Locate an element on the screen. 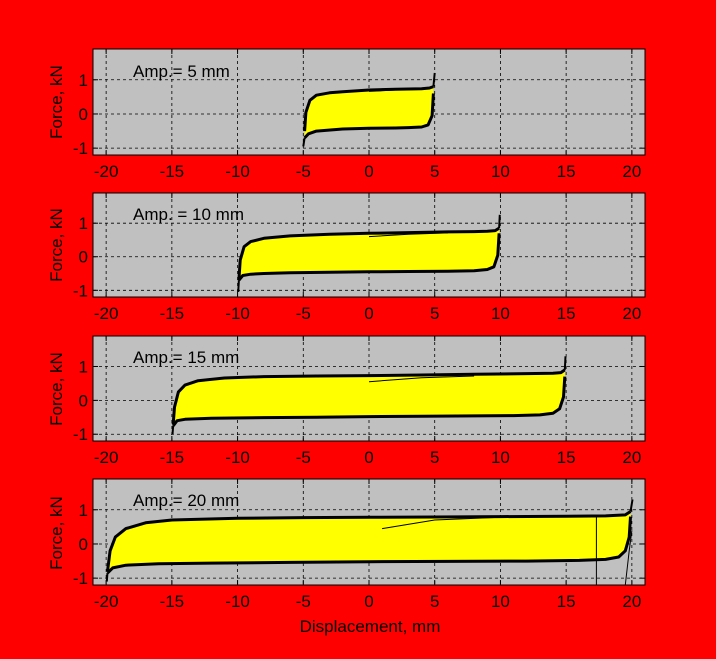 Image resolution: width=716 pixels, height=659 pixels. extra-trace is located at coordinates (628, 558).